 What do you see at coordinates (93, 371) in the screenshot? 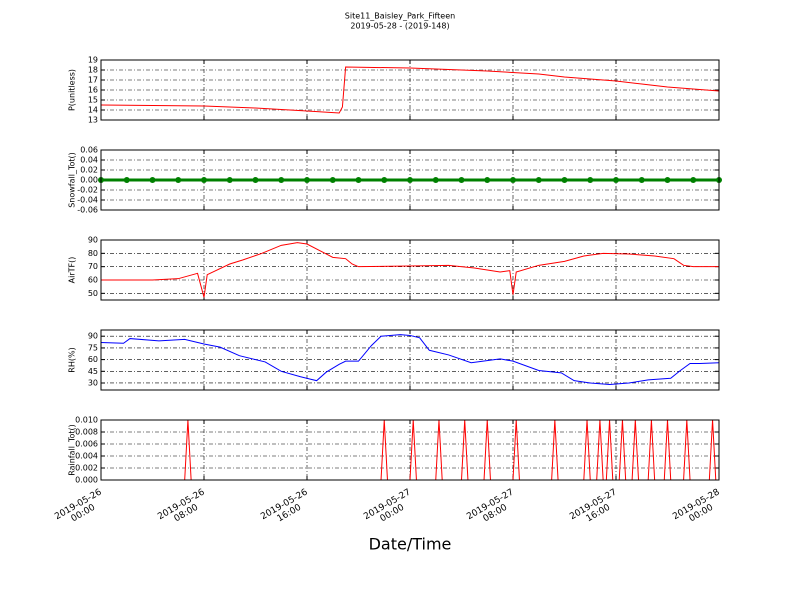
I see `y-tick-label: 45` at bounding box center [93, 371].